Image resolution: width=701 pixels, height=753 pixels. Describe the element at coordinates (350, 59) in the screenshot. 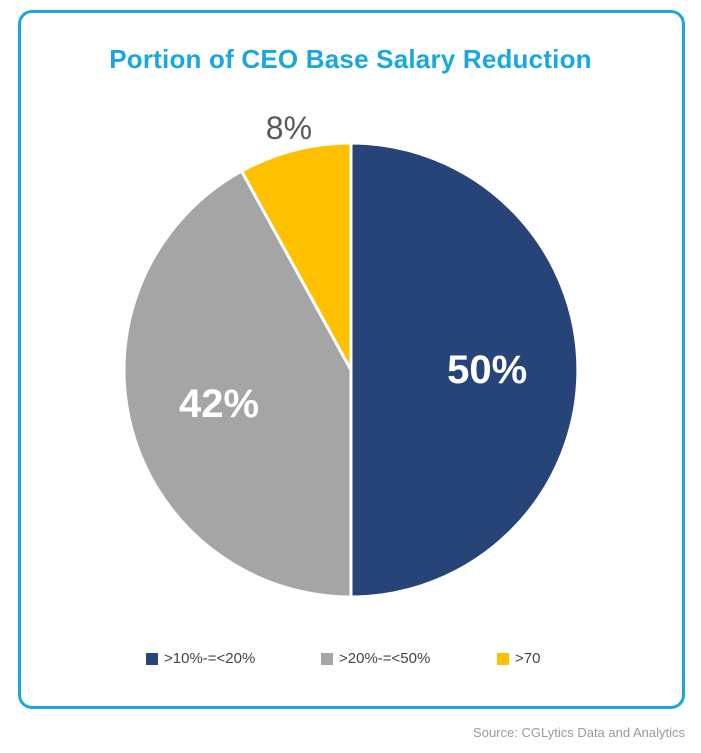

I see `chart-title: Portion of CEO Base Salary Reduction` at that location.